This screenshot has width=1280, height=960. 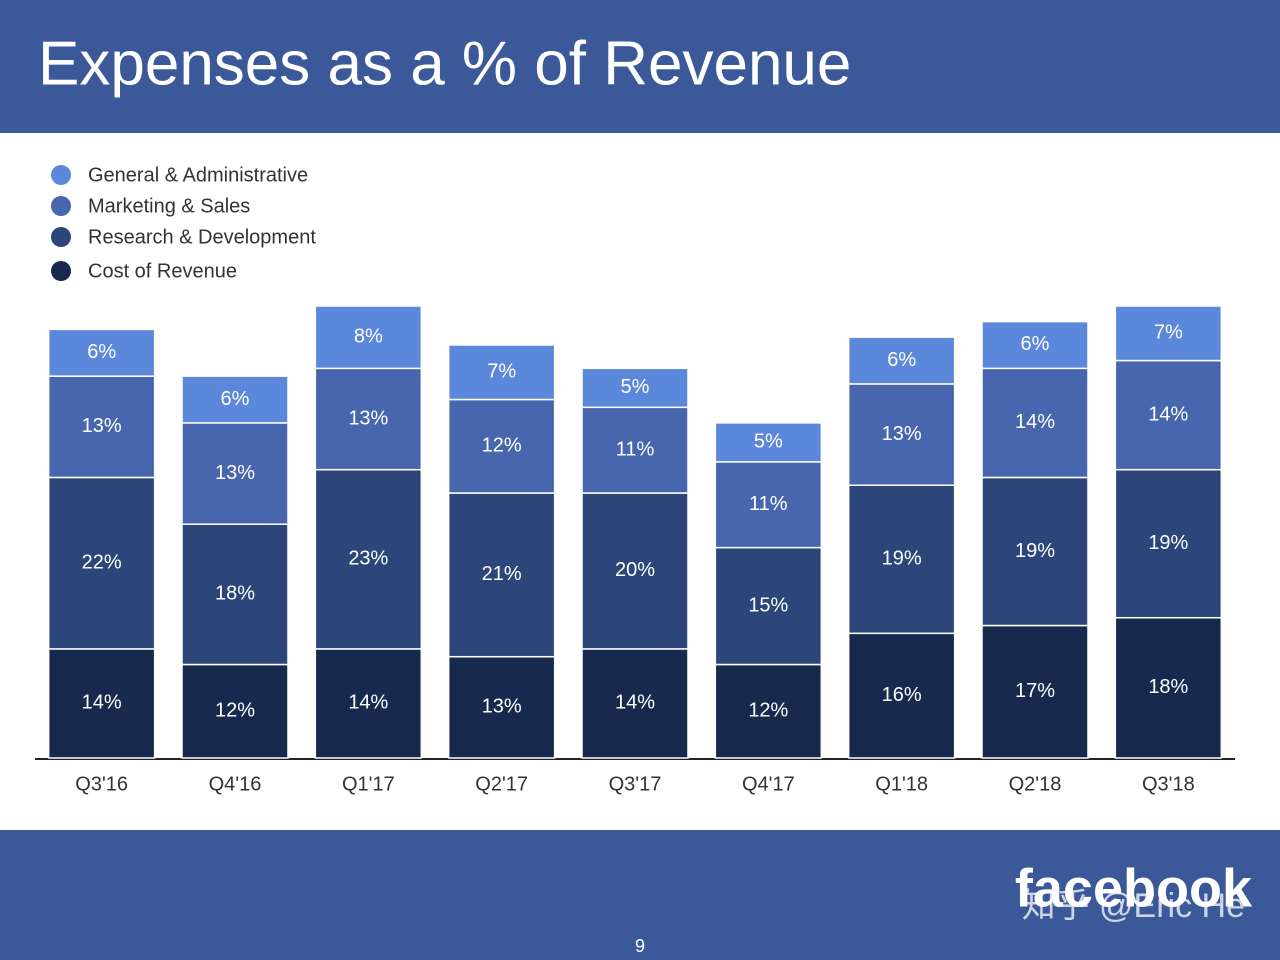 I want to click on data-label: 20%, so click(x=635, y=570).